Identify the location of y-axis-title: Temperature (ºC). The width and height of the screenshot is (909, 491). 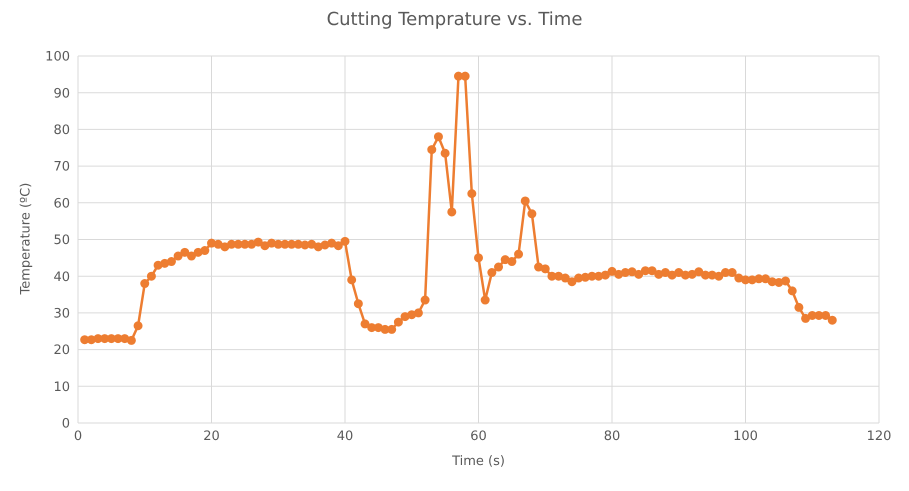
(26, 239).